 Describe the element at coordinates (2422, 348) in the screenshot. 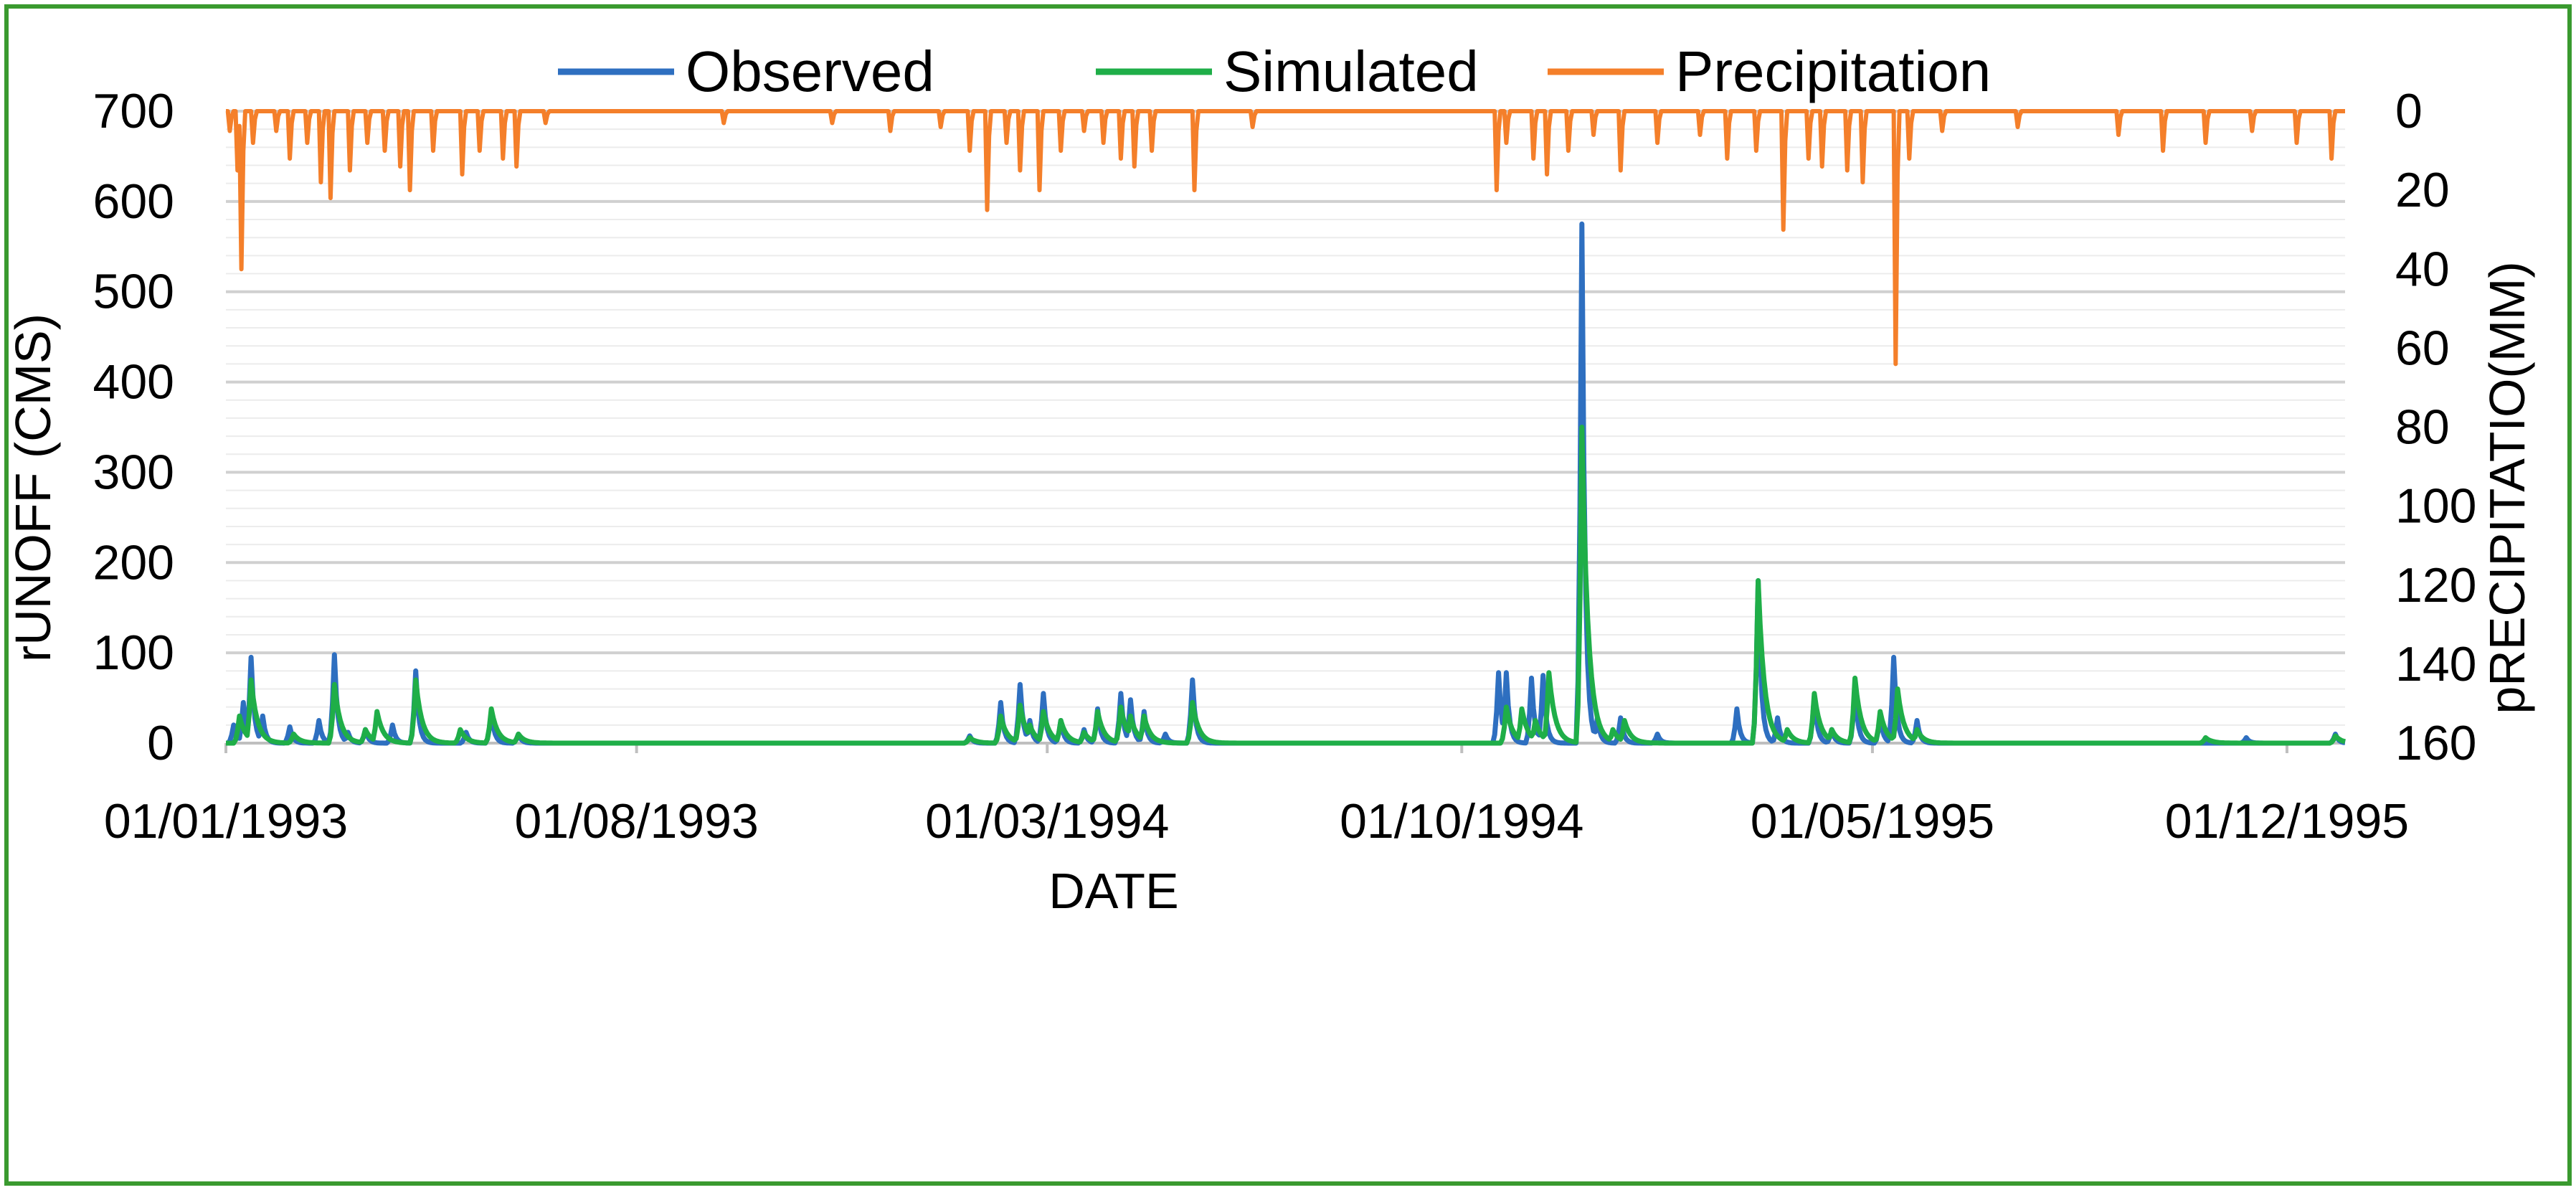

I see `y2-tick-label: 60` at that location.